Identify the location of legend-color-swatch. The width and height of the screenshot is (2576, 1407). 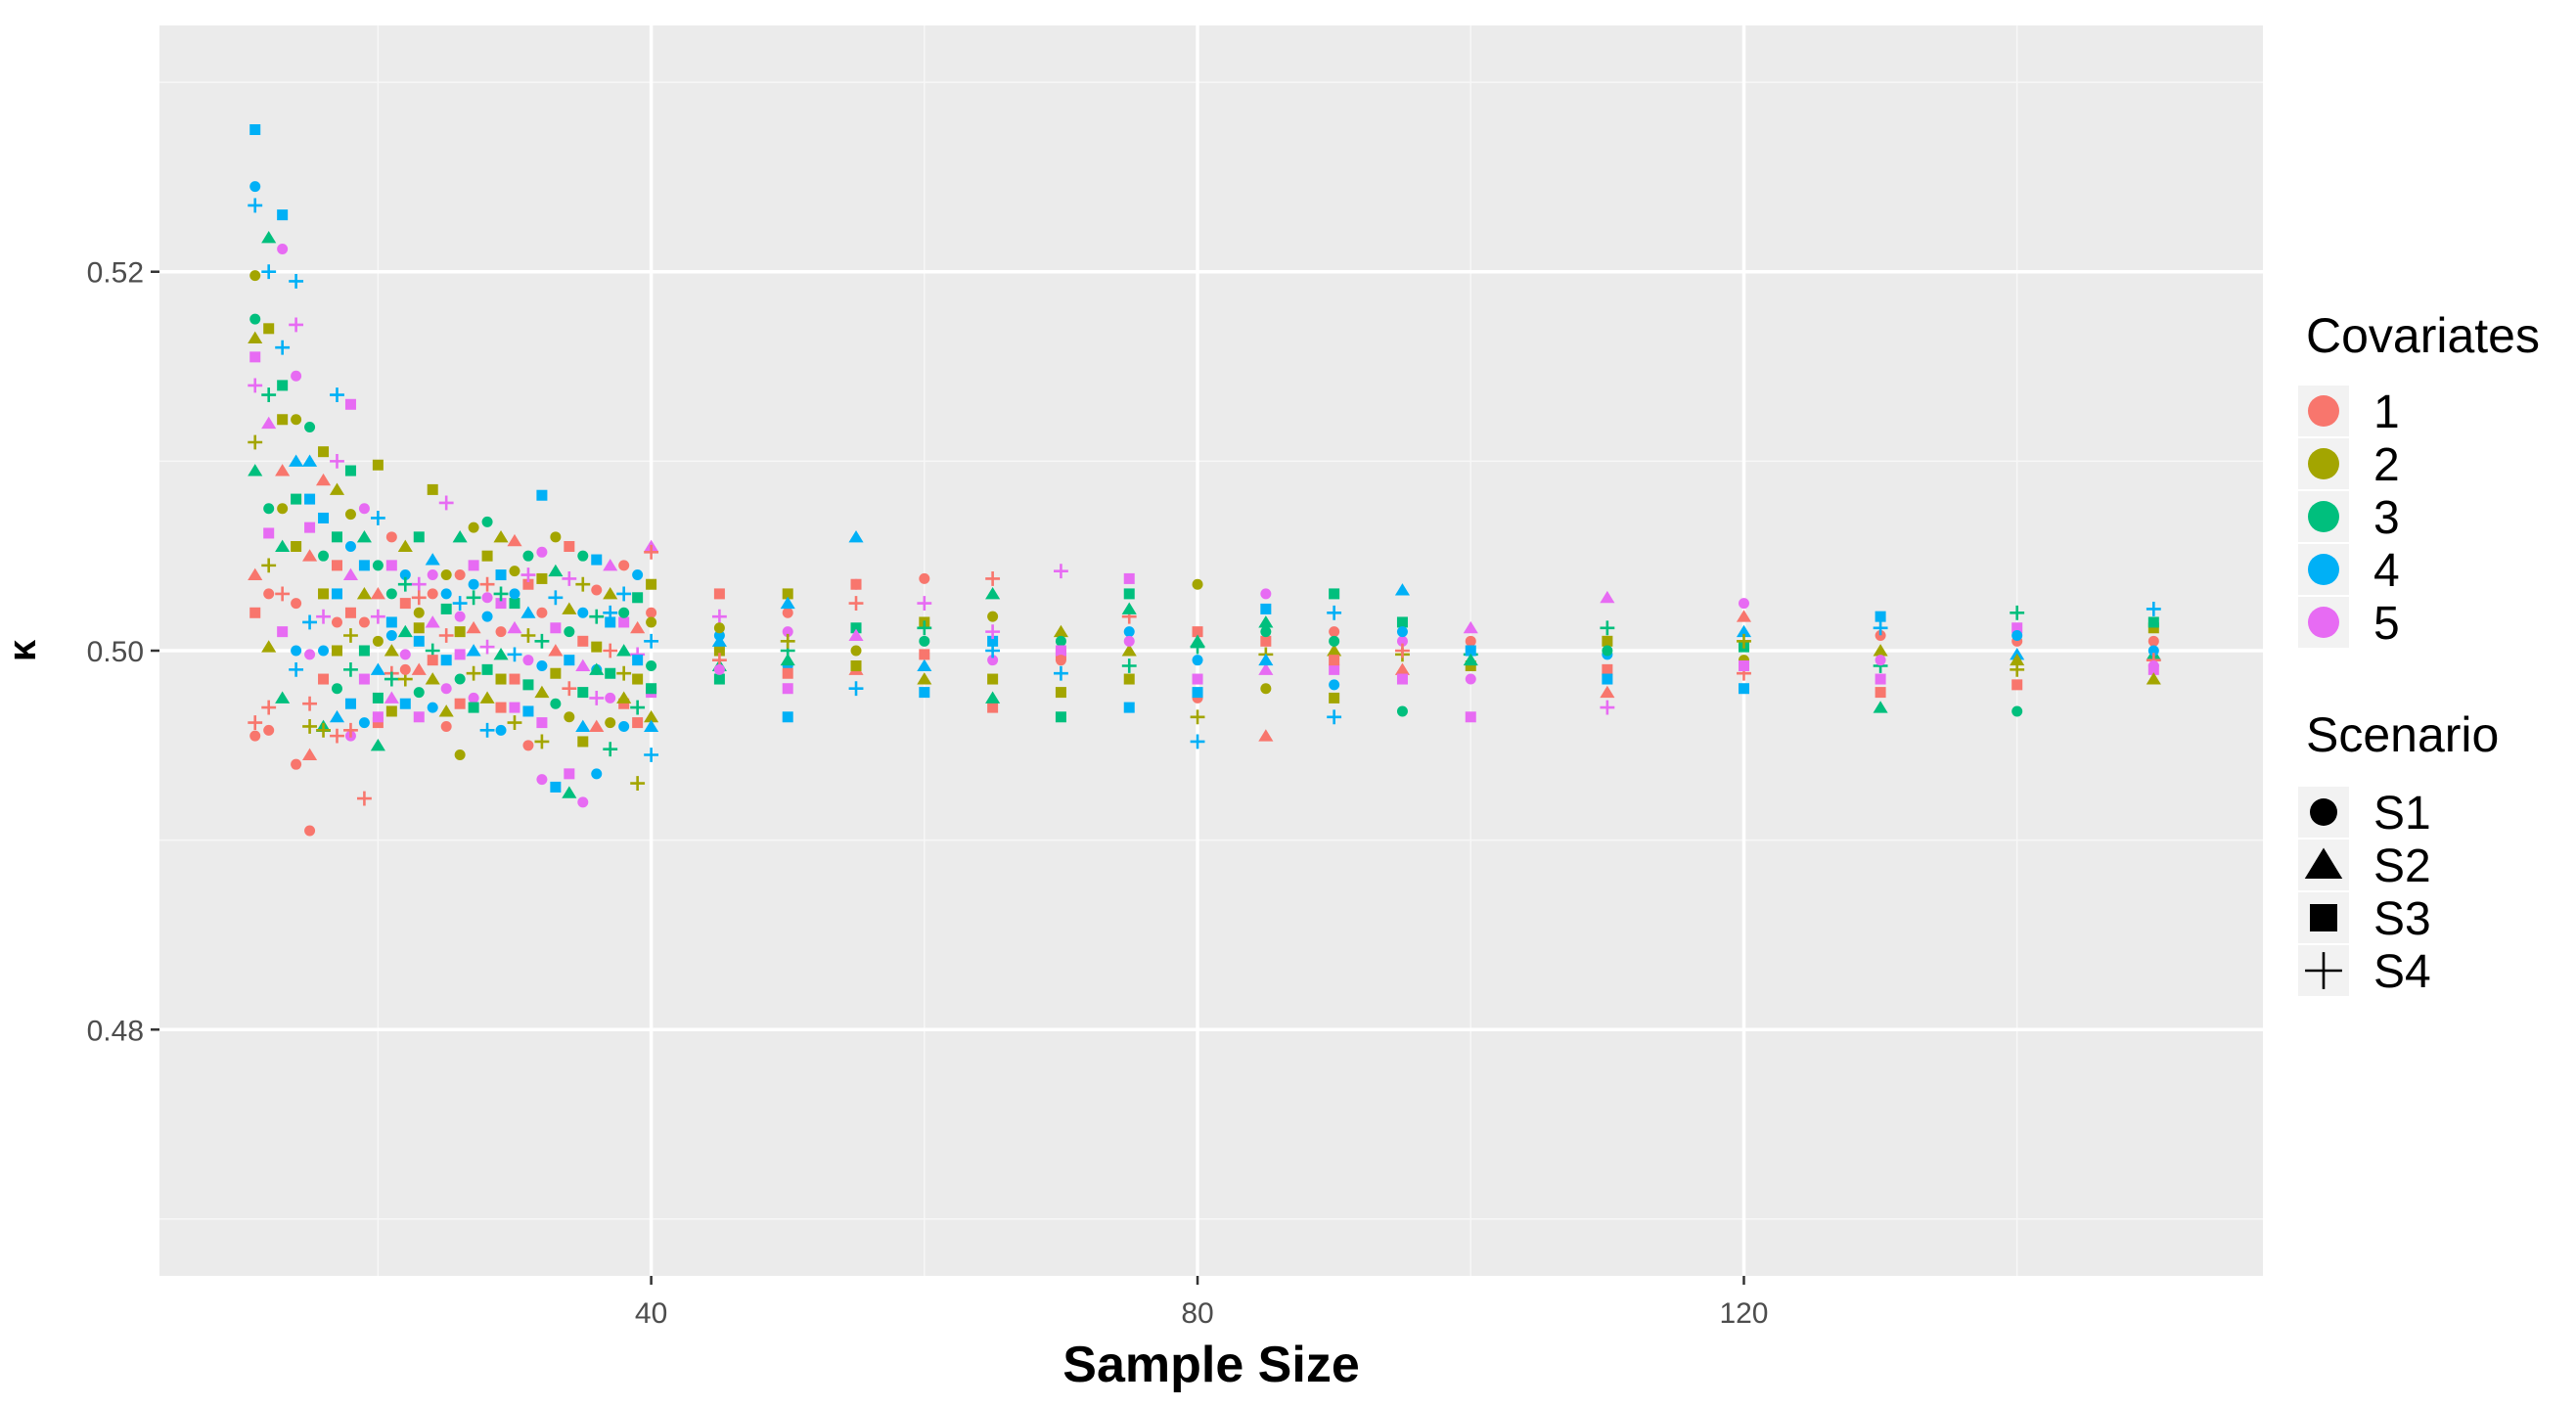
(2323, 569).